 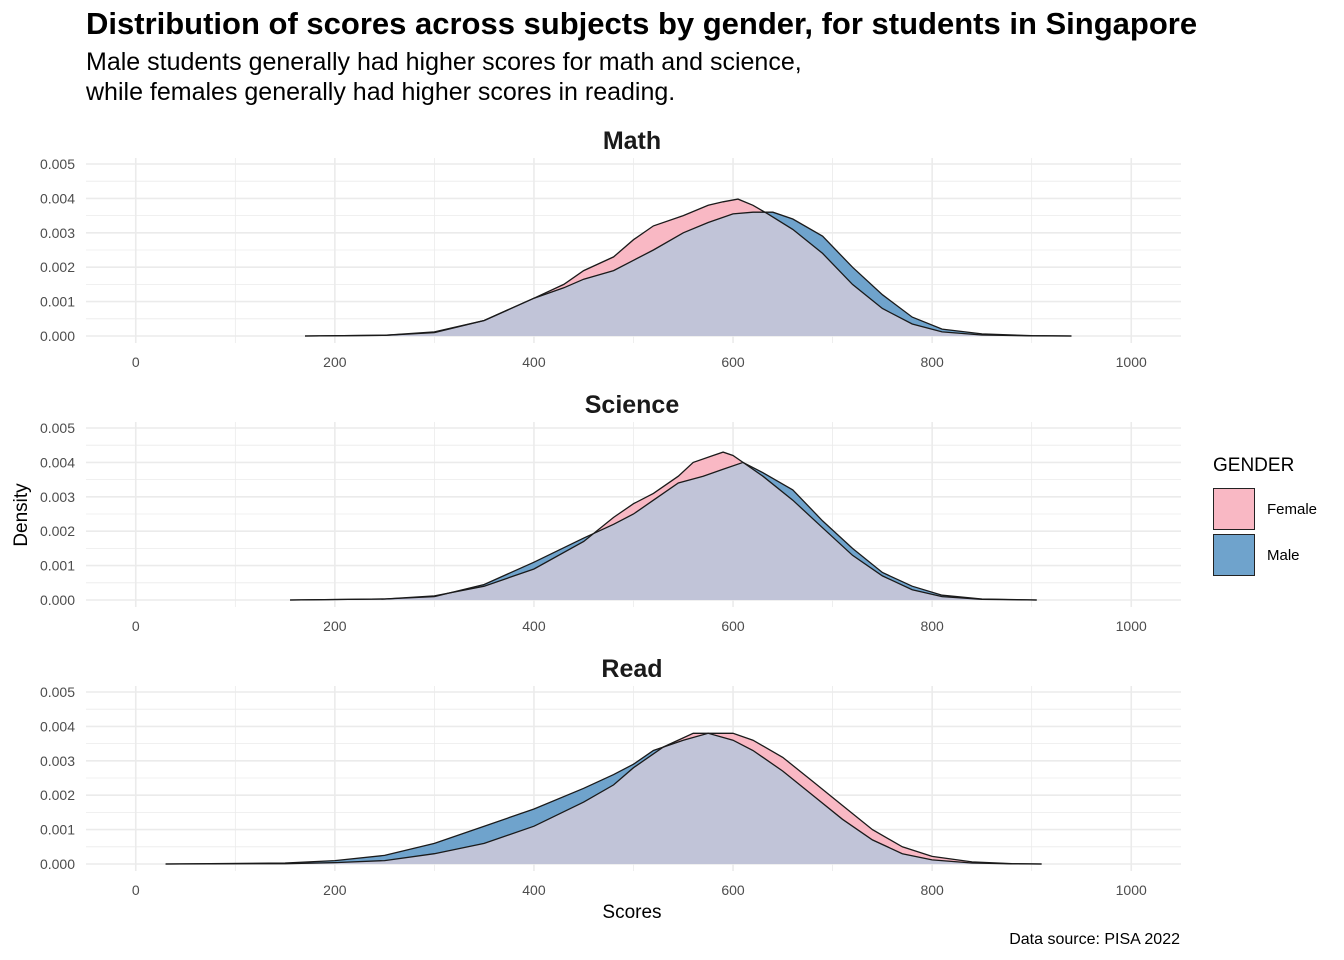 I want to click on legend: GENDER Female Male, so click(x=1265, y=516).